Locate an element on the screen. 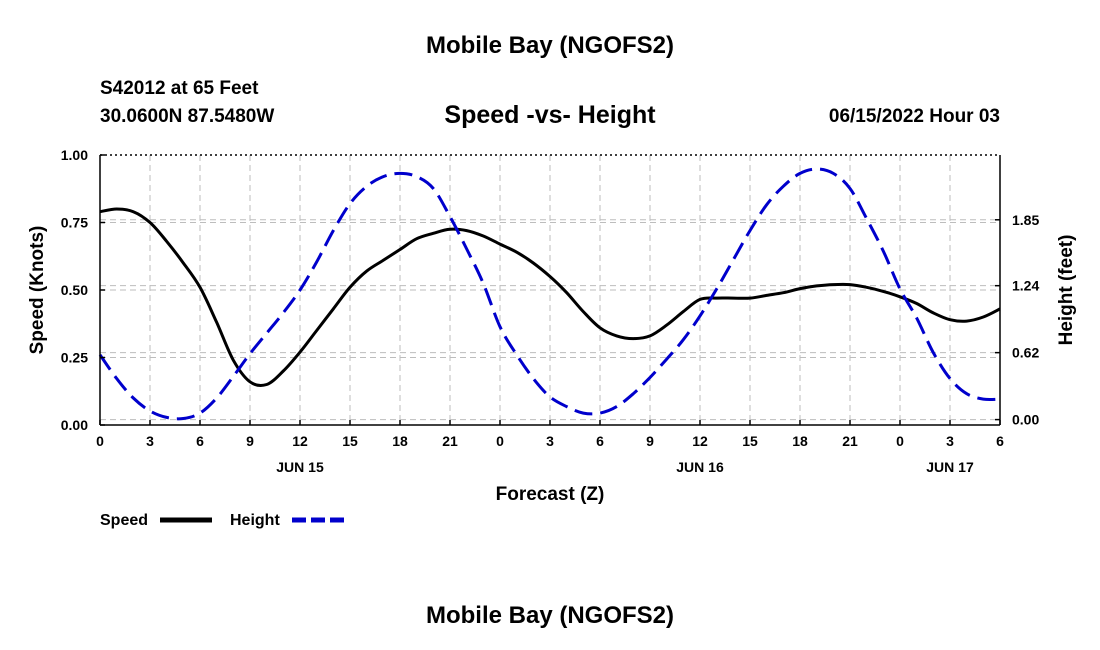 Image resolution: width=1100 pixels, height=650 pixels. y2-tick-label: 0.00 is located at coordinates (1025, 420).